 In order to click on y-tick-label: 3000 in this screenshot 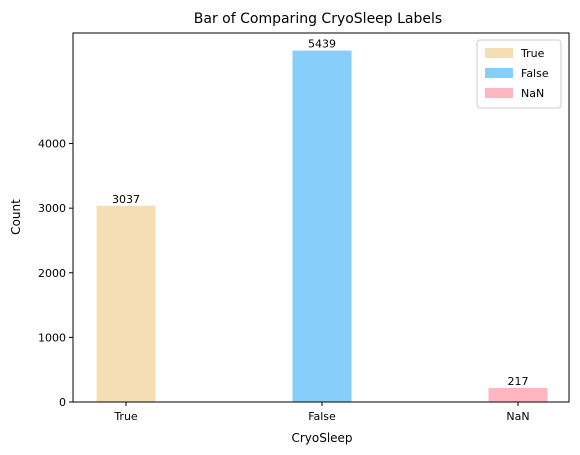, I will do `click(52, 208)`.